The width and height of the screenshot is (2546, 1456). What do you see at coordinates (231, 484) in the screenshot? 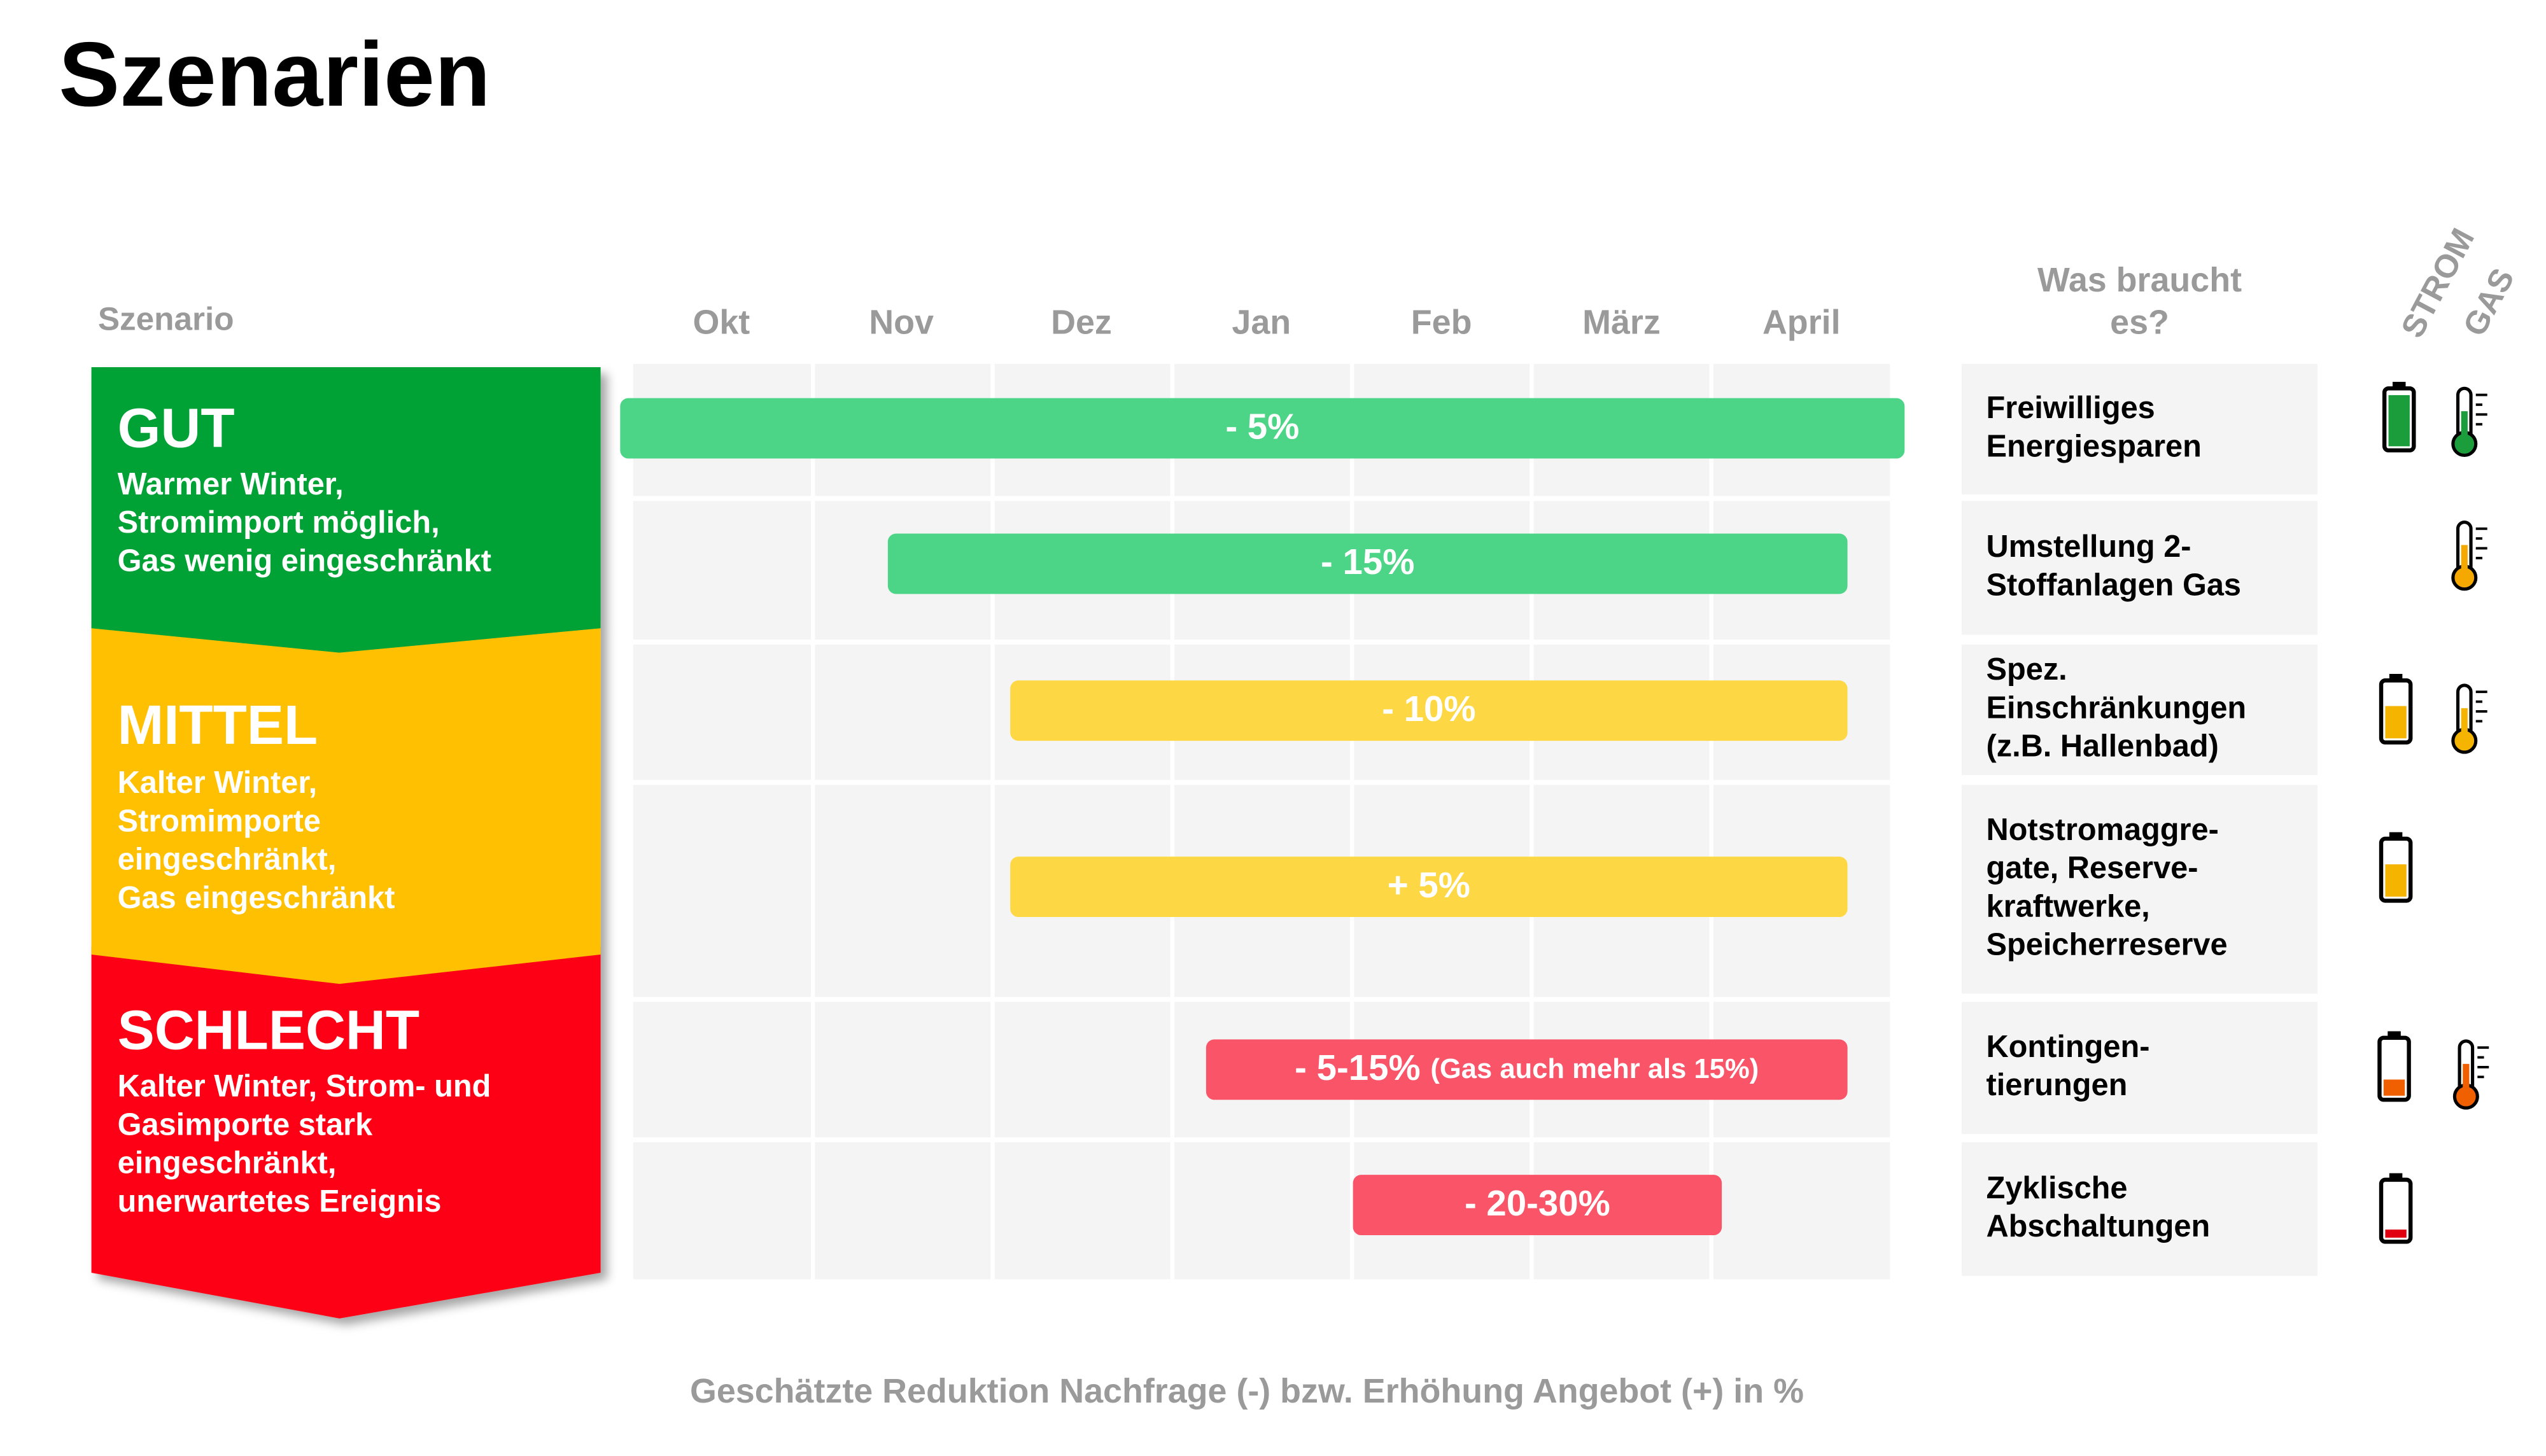
I see `scenario-description: Warmer Winter,` at bounding box center [231, 484].